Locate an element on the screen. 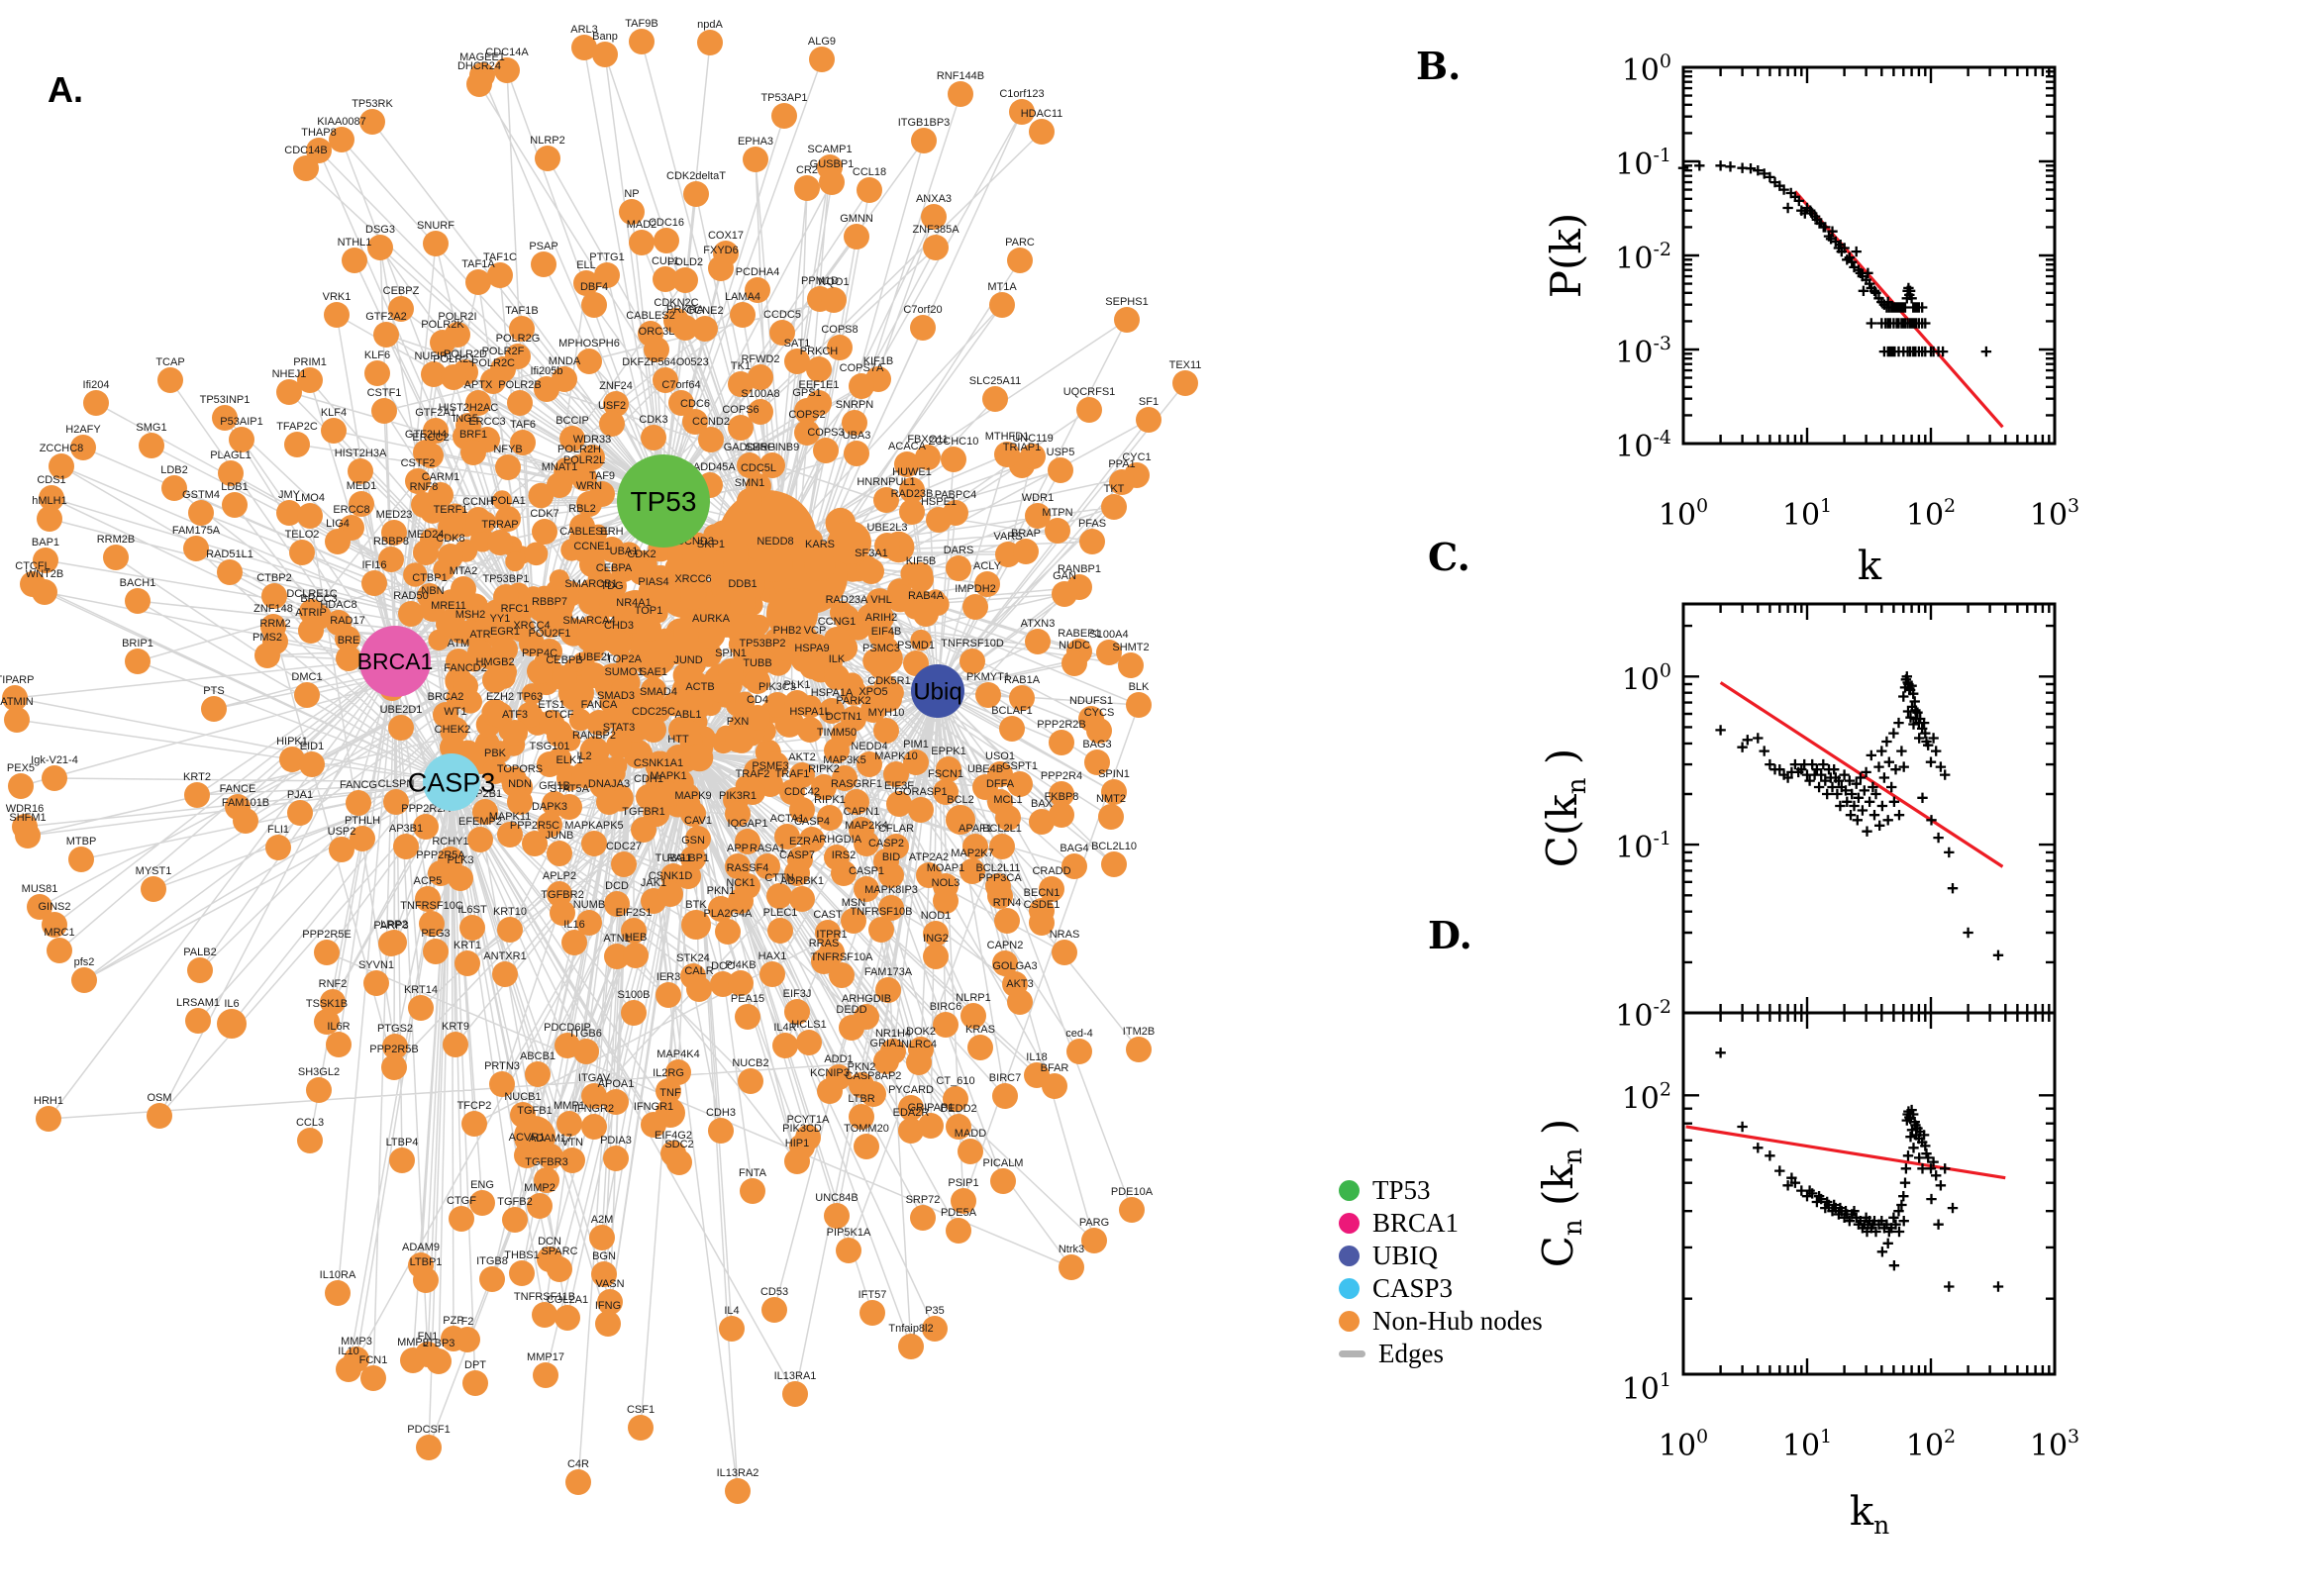  svg-text: TNFRSF10D is located at coordinates (972, 643).